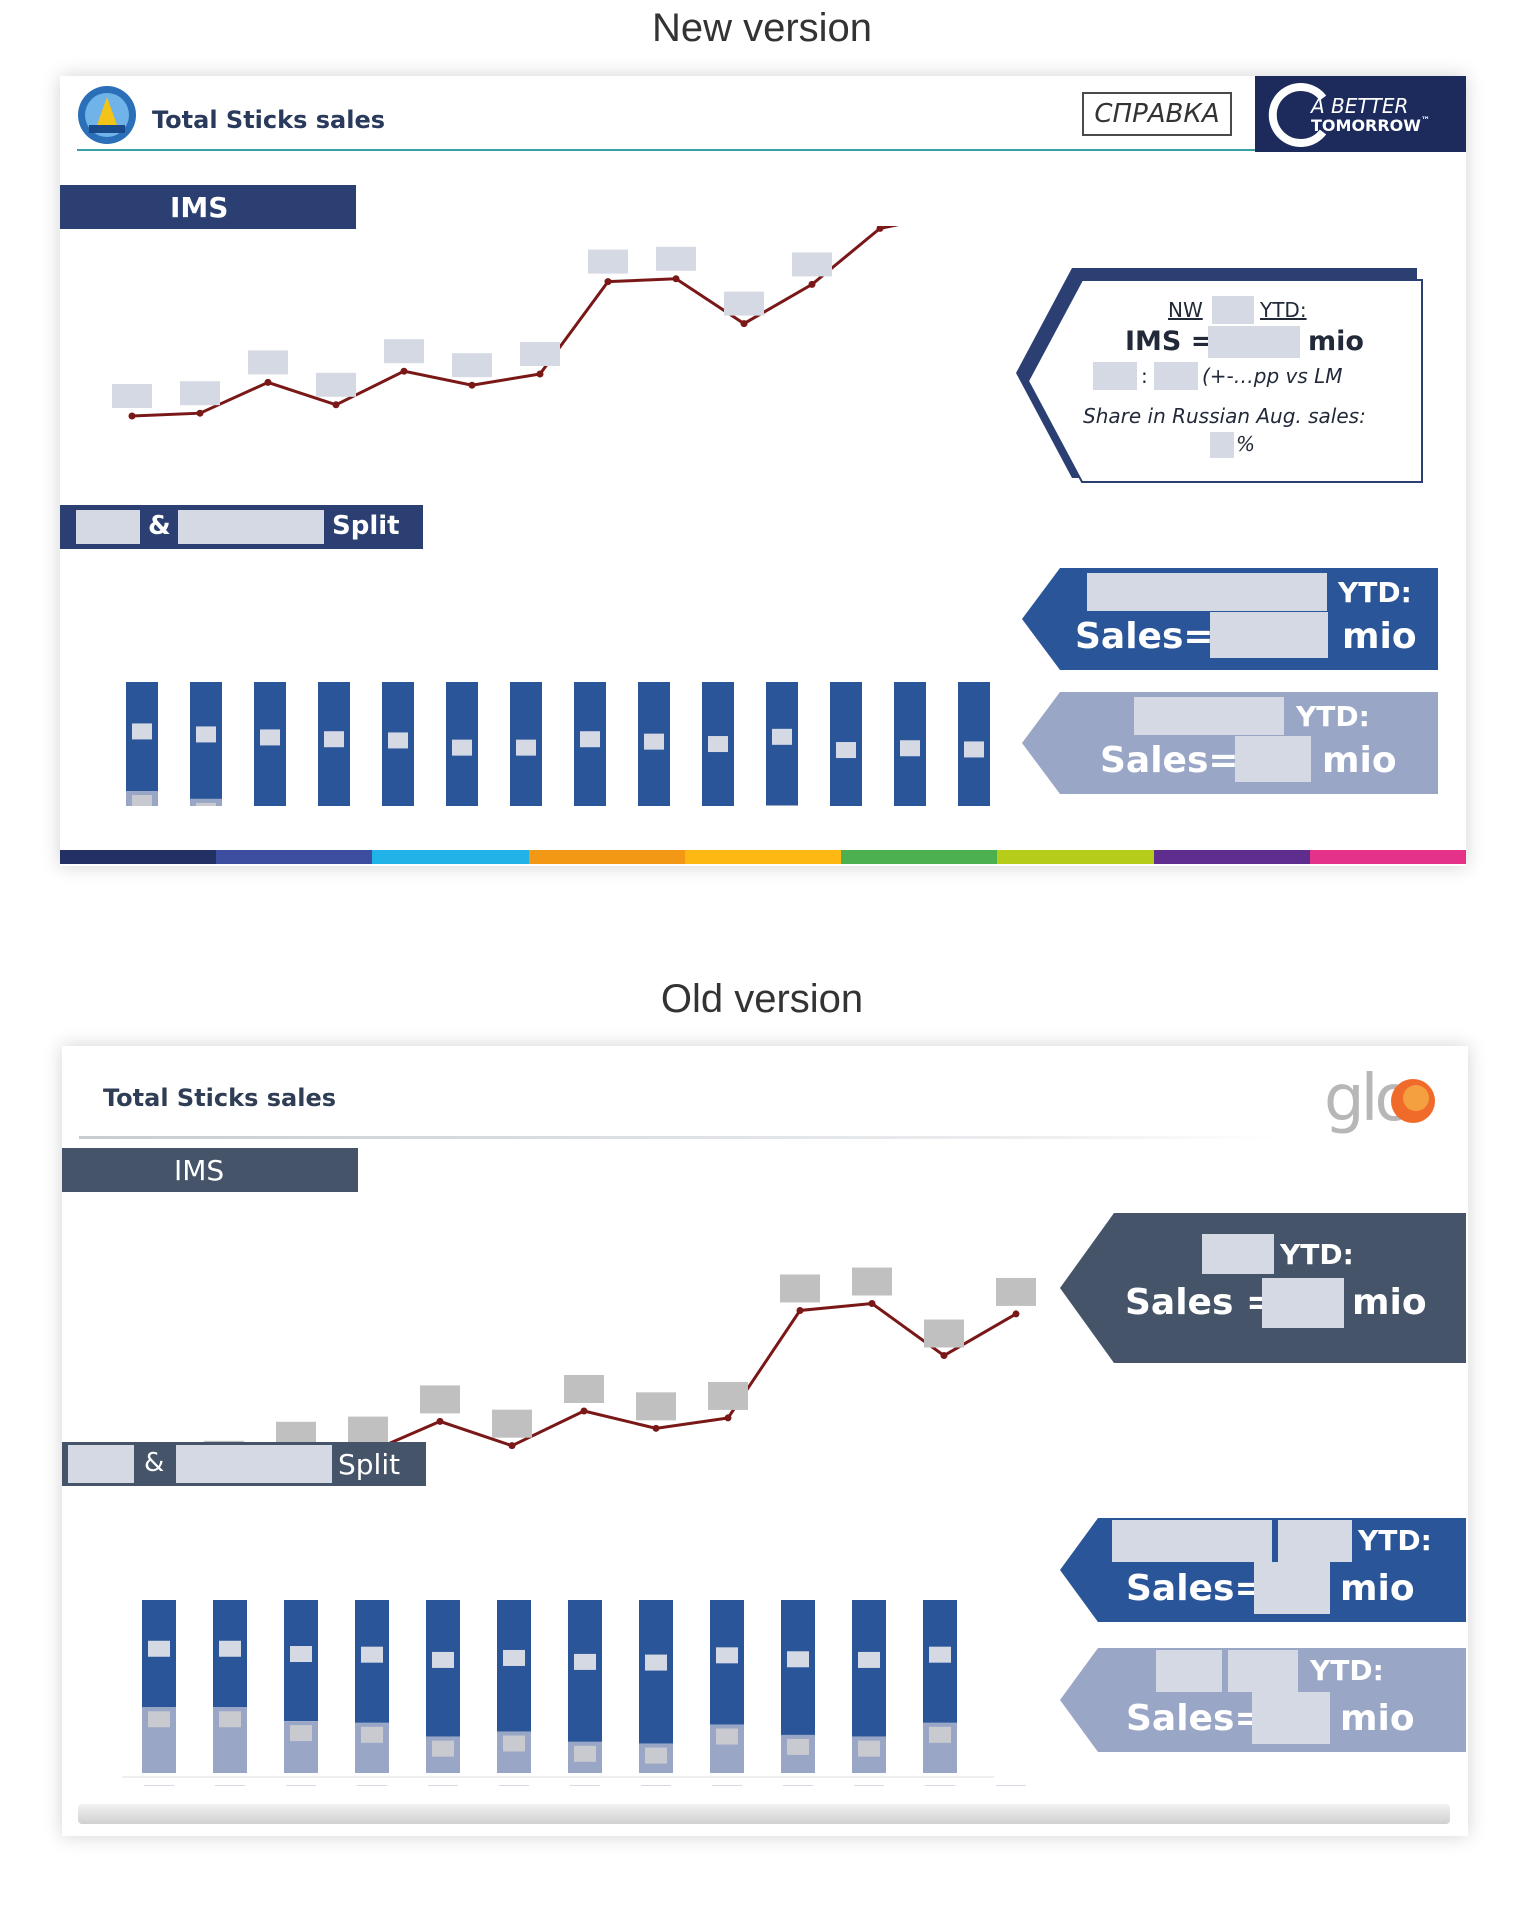 The image size is (1524, 1906). I want to click on old-version-heading: Old version, so click(762, 999).